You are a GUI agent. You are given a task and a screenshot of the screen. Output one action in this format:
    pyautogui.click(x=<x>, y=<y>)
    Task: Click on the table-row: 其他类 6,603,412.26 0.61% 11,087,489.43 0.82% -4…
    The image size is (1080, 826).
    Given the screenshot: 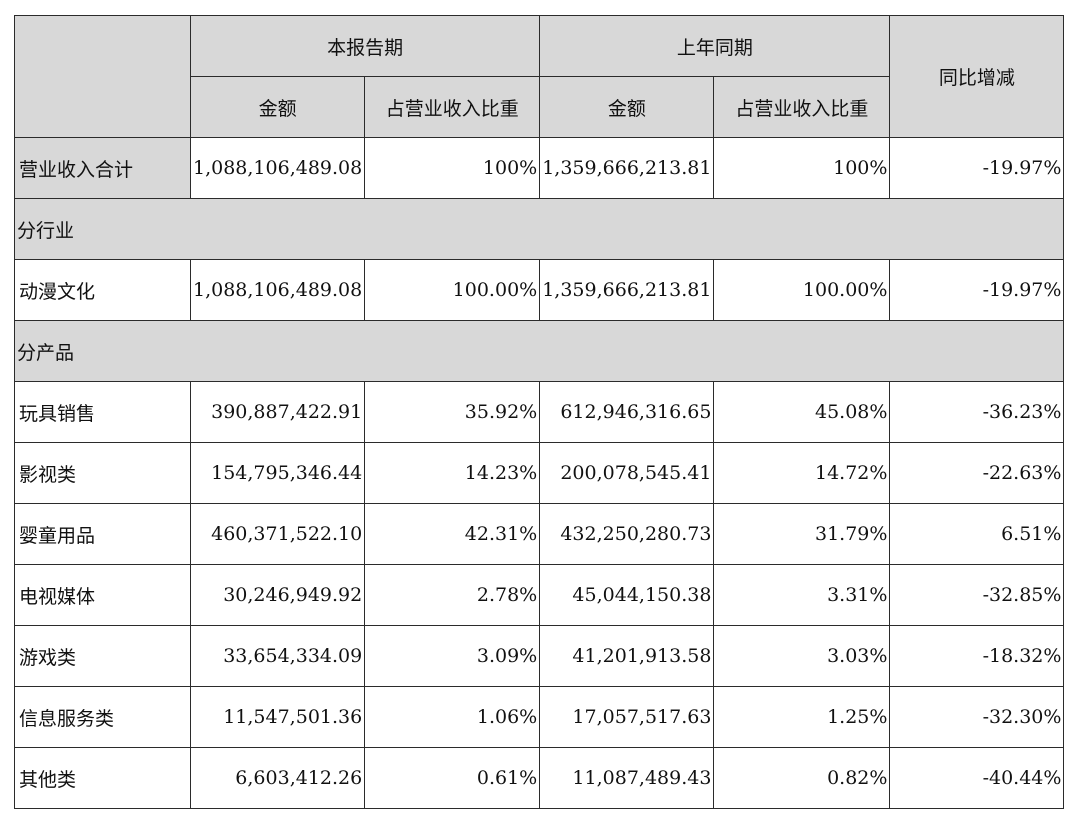 What is the action you would take?
    pyautogui.click(x=539, y=778)
    